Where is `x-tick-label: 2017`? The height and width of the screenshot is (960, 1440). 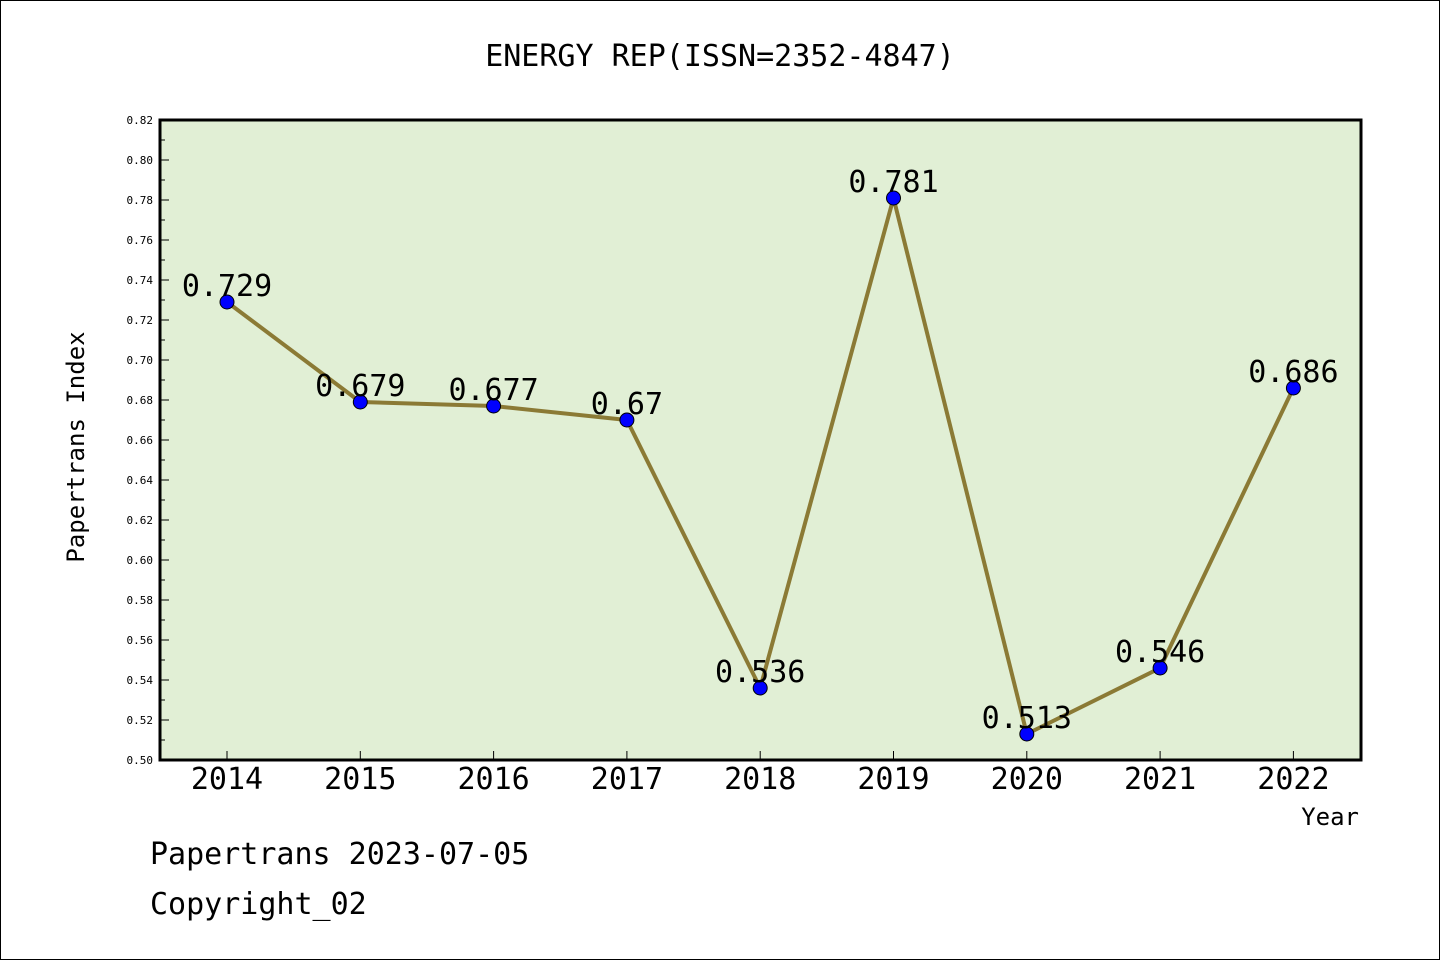
x-tick-label: 2017 is located at coordinates (627, 779).